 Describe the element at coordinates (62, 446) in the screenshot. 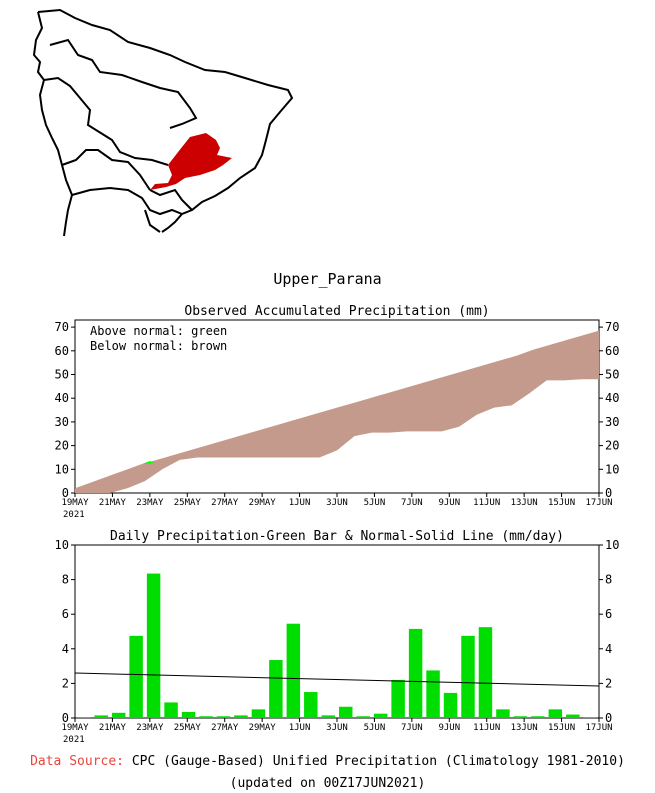

I see `y-tick-label-left: 20` at that location.